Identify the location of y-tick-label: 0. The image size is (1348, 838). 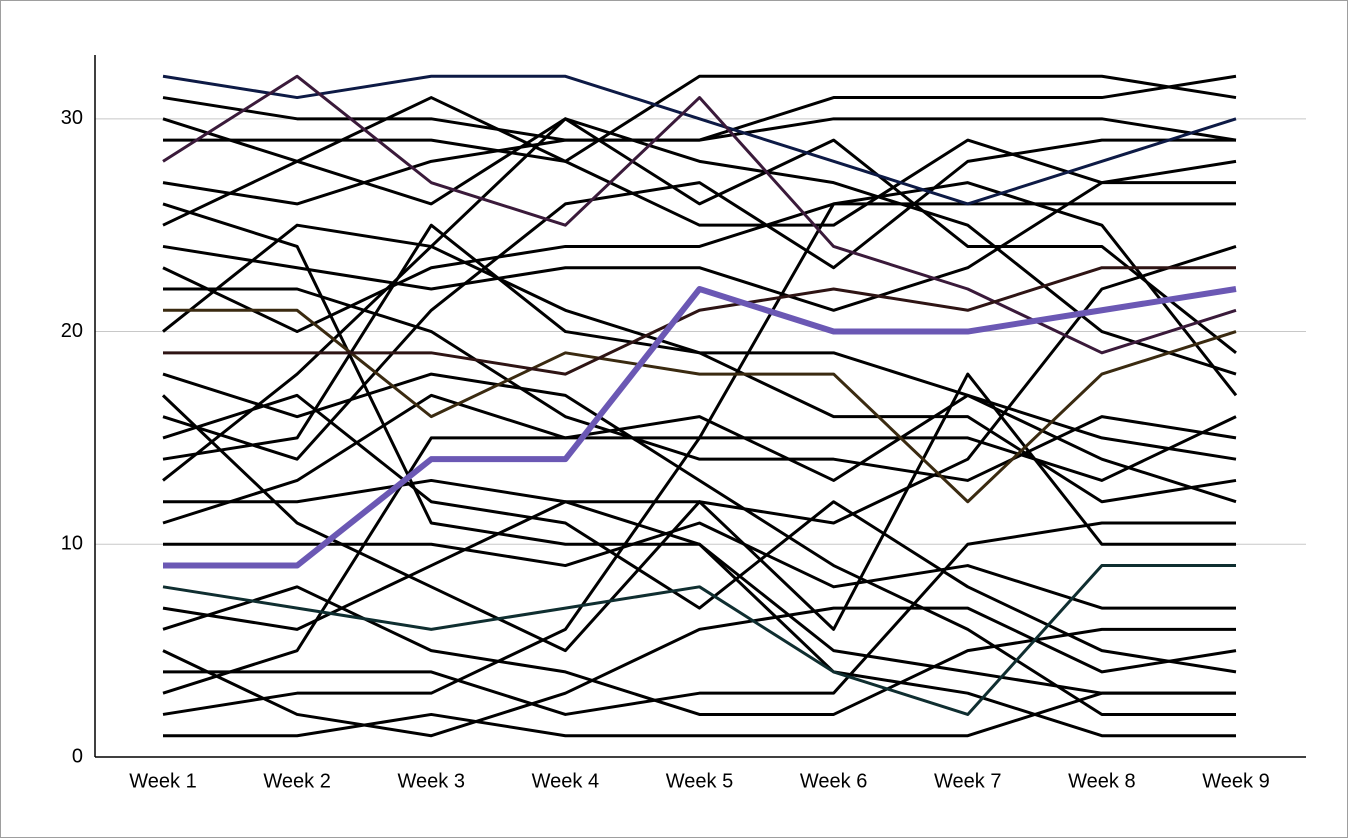
(77, 756).